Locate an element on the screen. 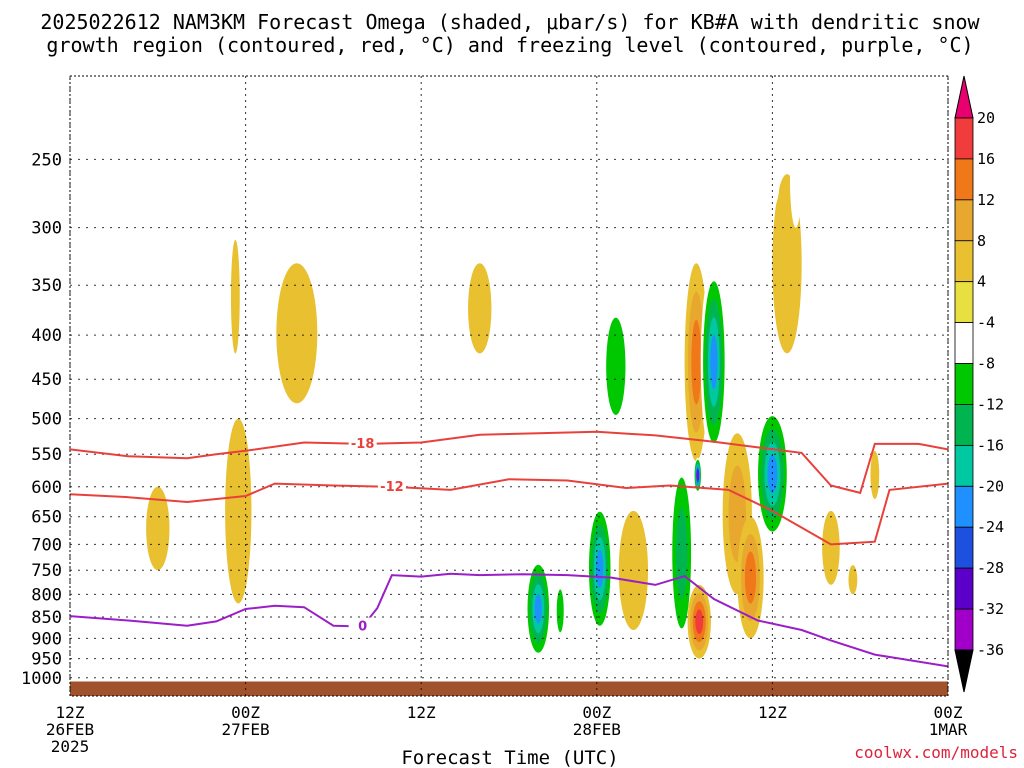 The width and height of the screenshot is (1024, 768). colorbar-label-12: -32 is located at coordinates (990, 609).